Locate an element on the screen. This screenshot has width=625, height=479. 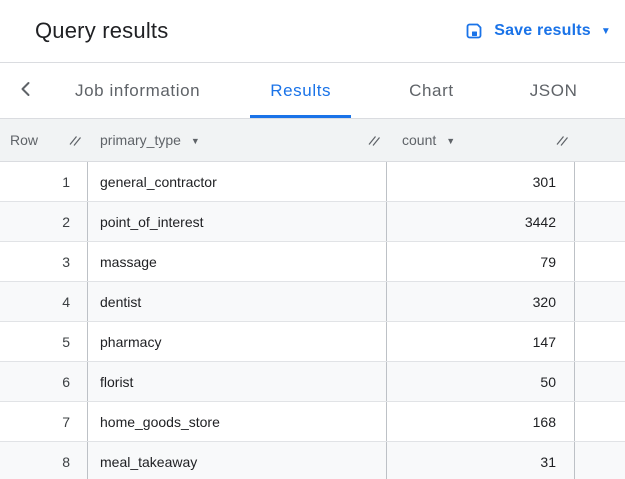
cell-row-number: 2 is located at coordinates (44, 221).